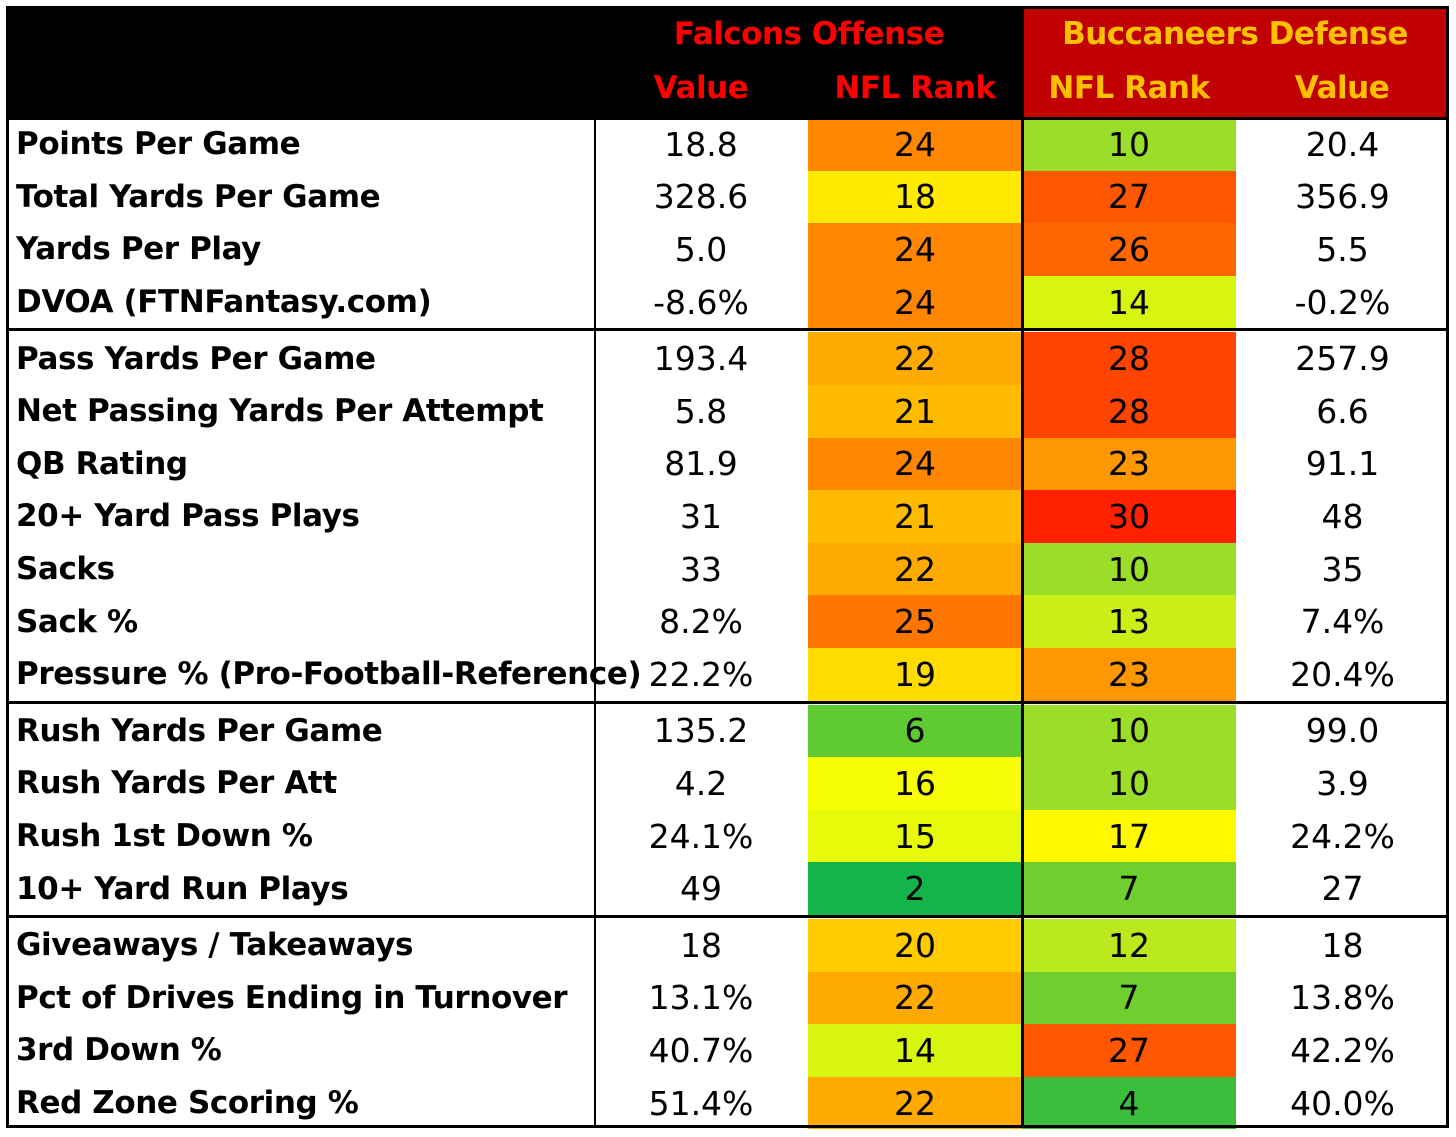  Describe the element at coordinates (1342, 569) in the screenshot. I see `defense-value: 35` at that location.